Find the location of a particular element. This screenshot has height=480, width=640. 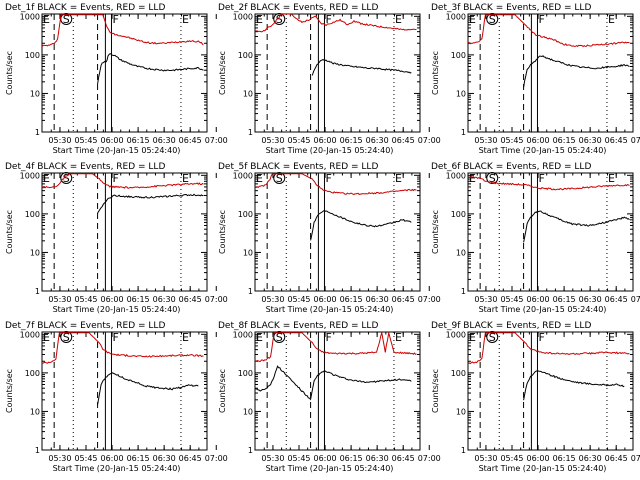

panel-title: Det_9f BLACK = Events, RED = LLD is located at coordinates (511, 326).